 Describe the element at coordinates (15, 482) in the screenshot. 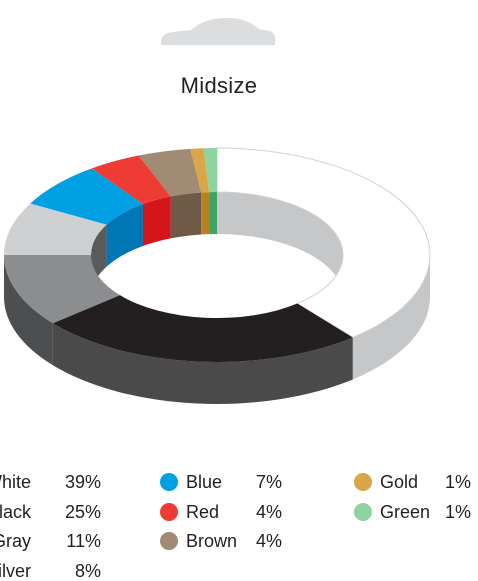

I see `legend-label: White` at that location.